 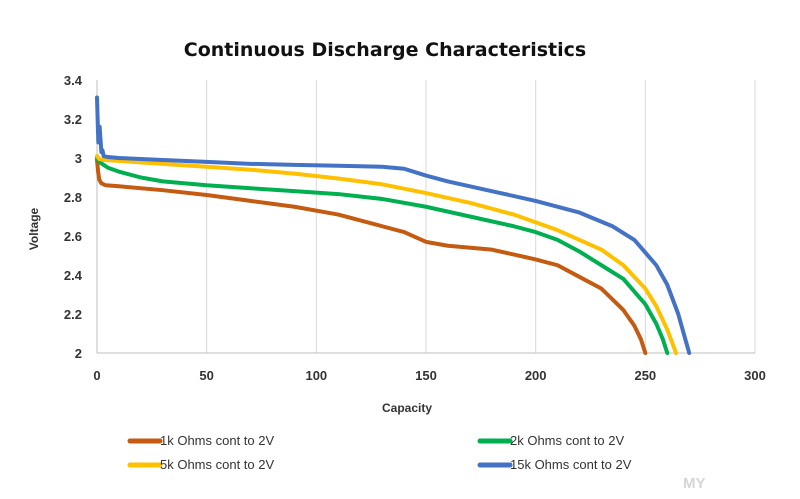 What do you see at coordinates (206, 375) in the screenshot?
I see `x-tick-label: 50` at bounding box center [206, 375].